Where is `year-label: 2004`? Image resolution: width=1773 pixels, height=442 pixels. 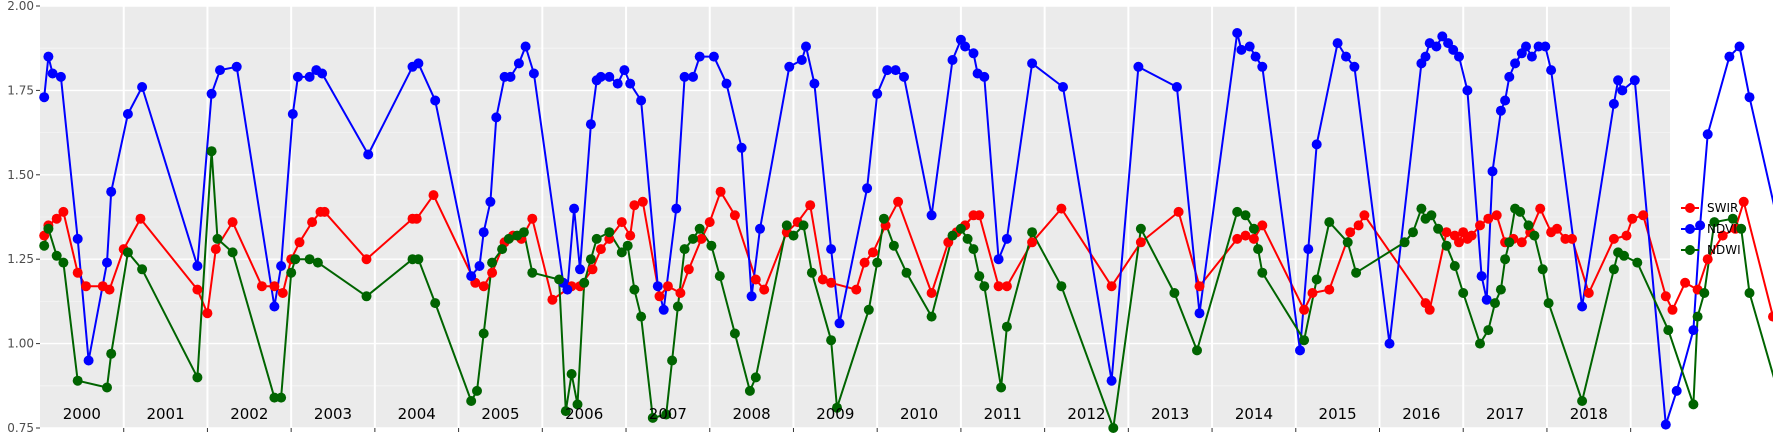
year-label: 2004 is located at coordinates (417, 414).